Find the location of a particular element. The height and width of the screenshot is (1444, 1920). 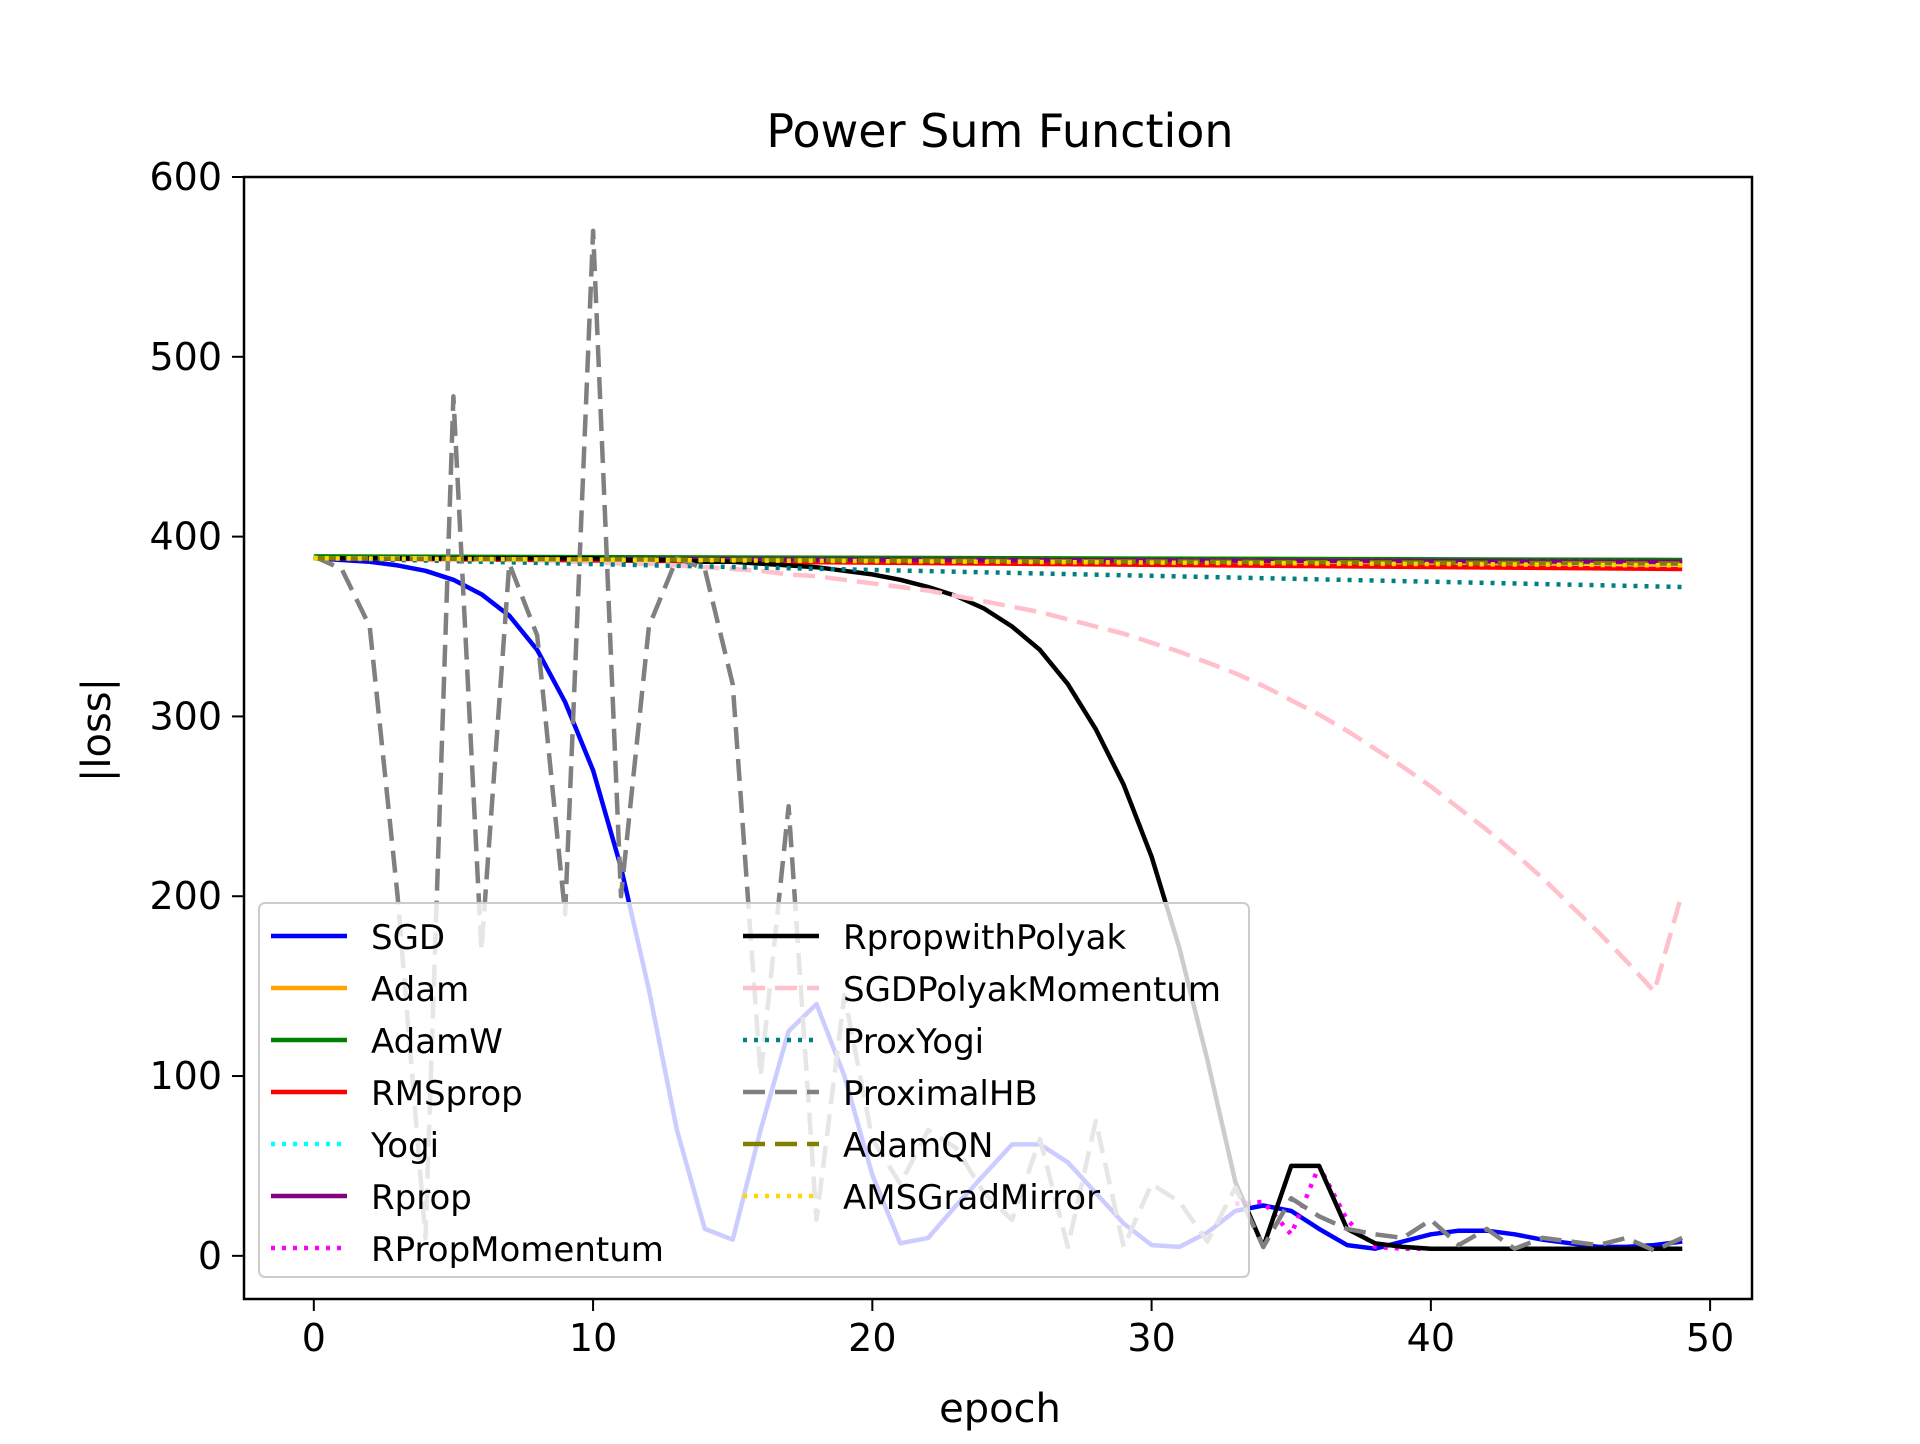

legend-label: Adam is located at coordinates (420, 990).